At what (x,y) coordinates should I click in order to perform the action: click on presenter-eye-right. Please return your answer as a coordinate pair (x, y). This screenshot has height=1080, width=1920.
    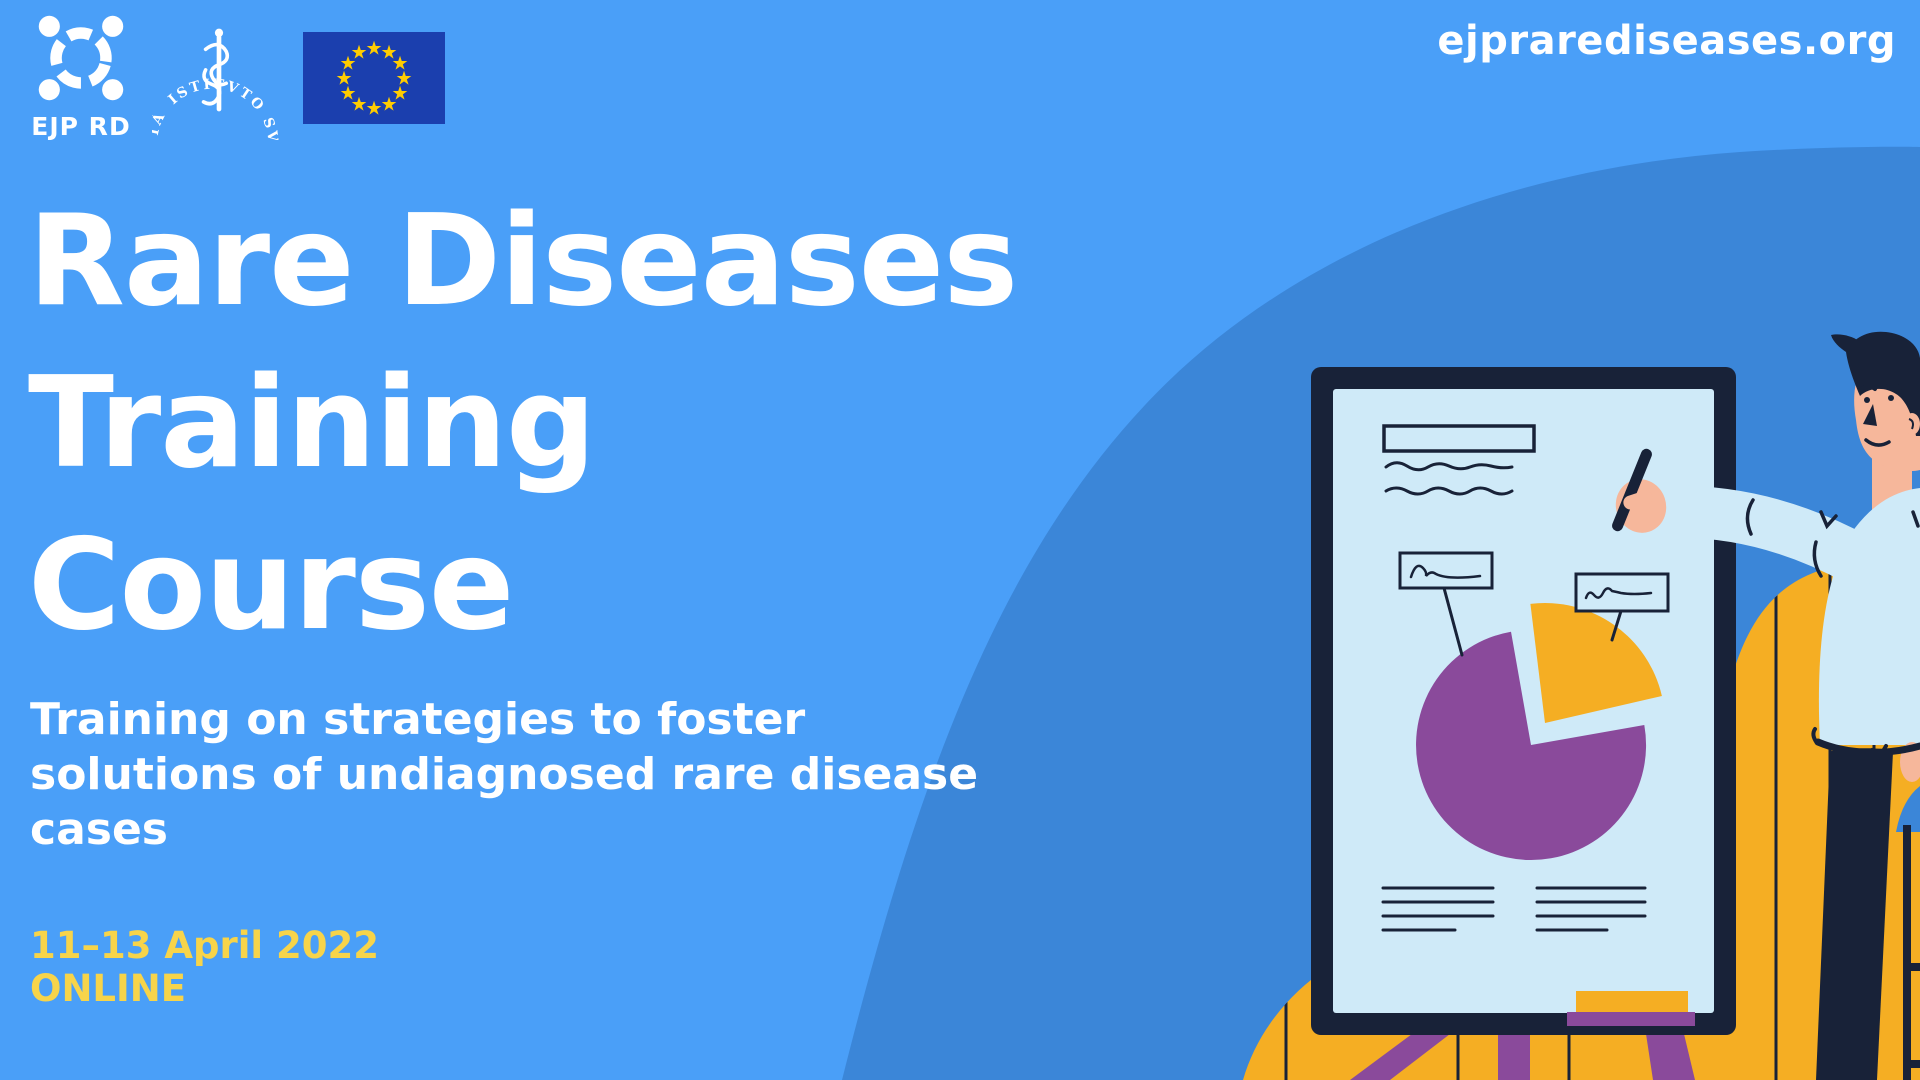
    Looking at the image, I should click on (1891, 398).